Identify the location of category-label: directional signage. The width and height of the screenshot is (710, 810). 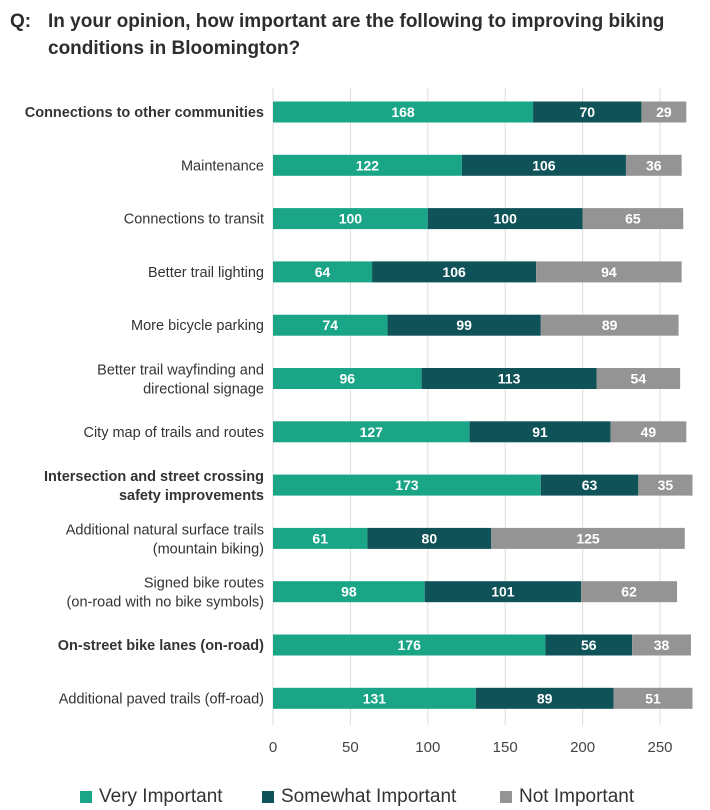
(203, 390).